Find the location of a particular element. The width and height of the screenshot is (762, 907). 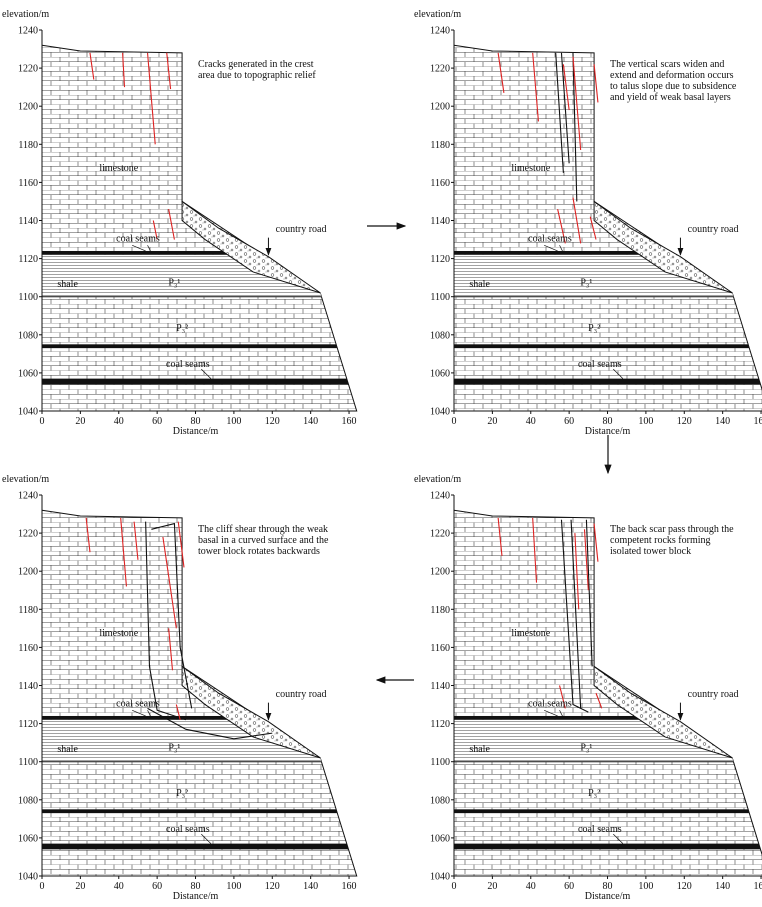

x-tick-label: 80 is located at coordinates (608, 421).